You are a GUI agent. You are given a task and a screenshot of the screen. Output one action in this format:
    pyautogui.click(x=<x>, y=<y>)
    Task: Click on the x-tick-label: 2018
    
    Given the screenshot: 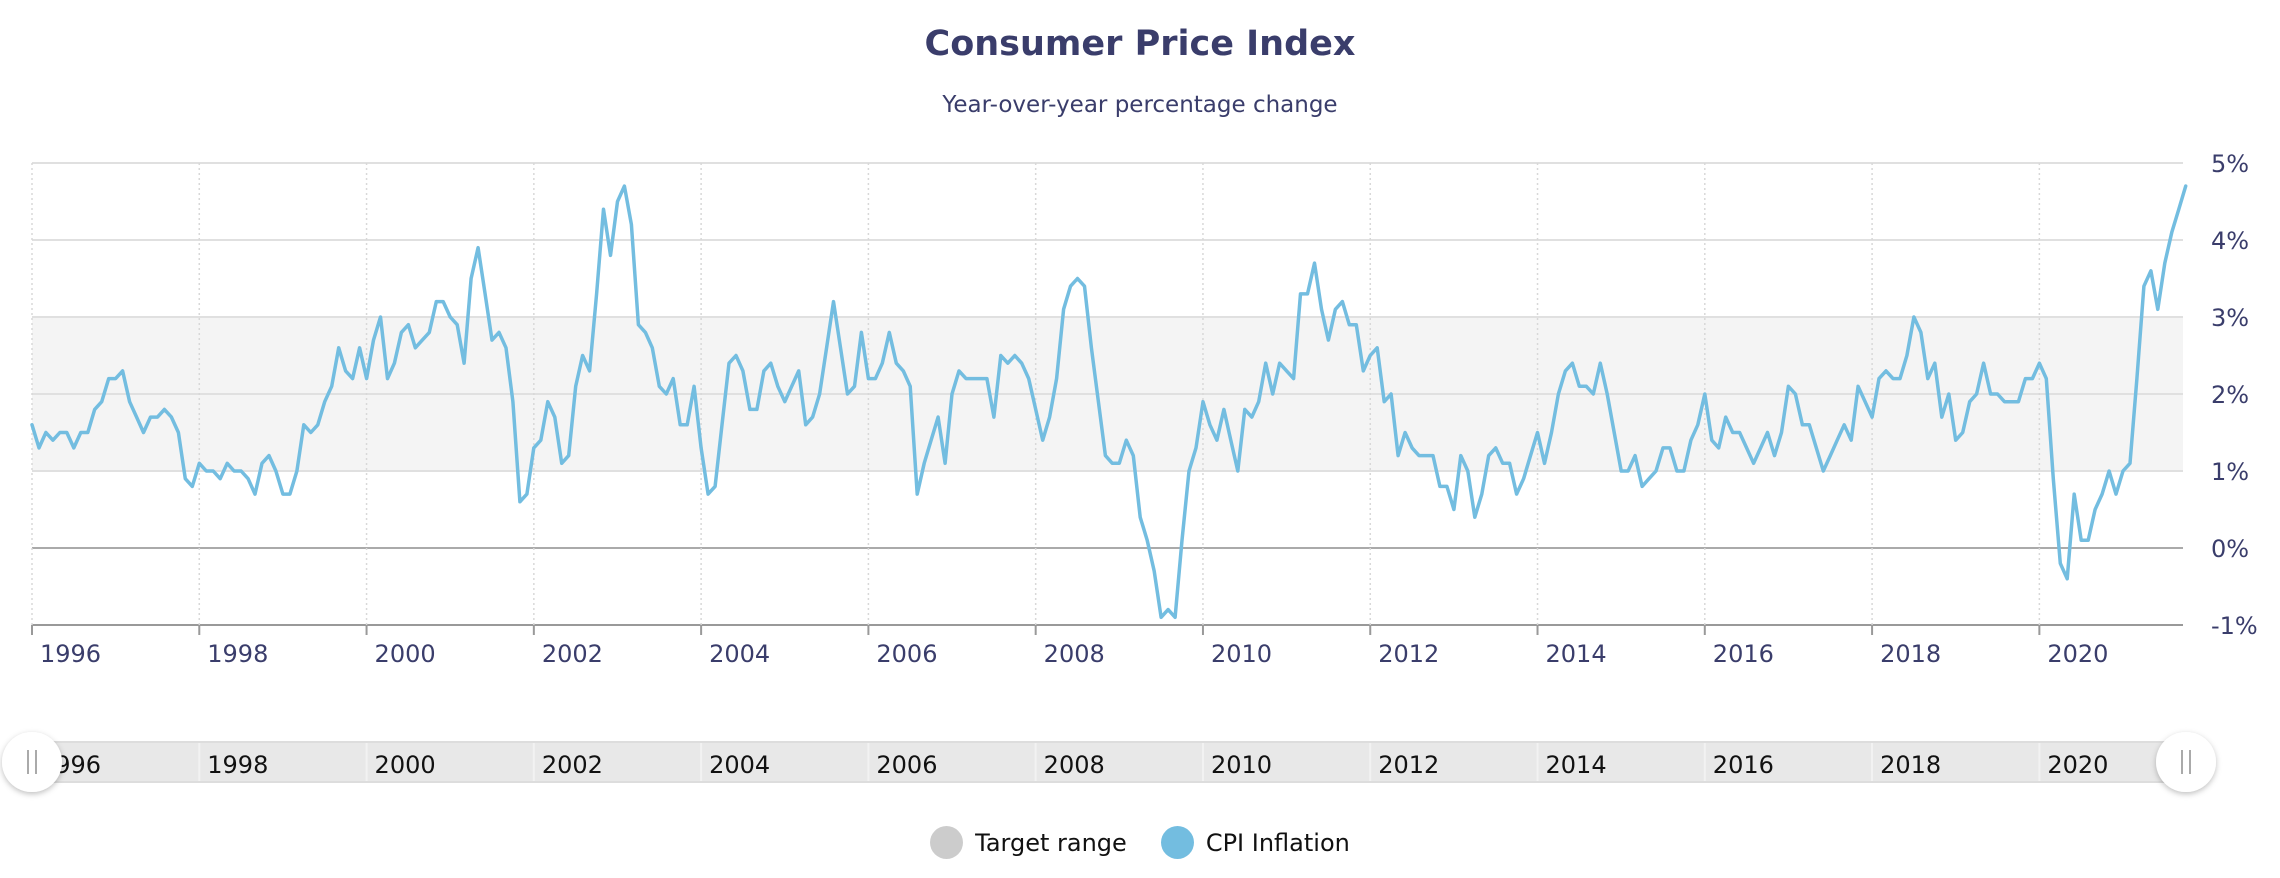 What is the action you would take?
    pyautogui.click(x=1910, y=654)
    